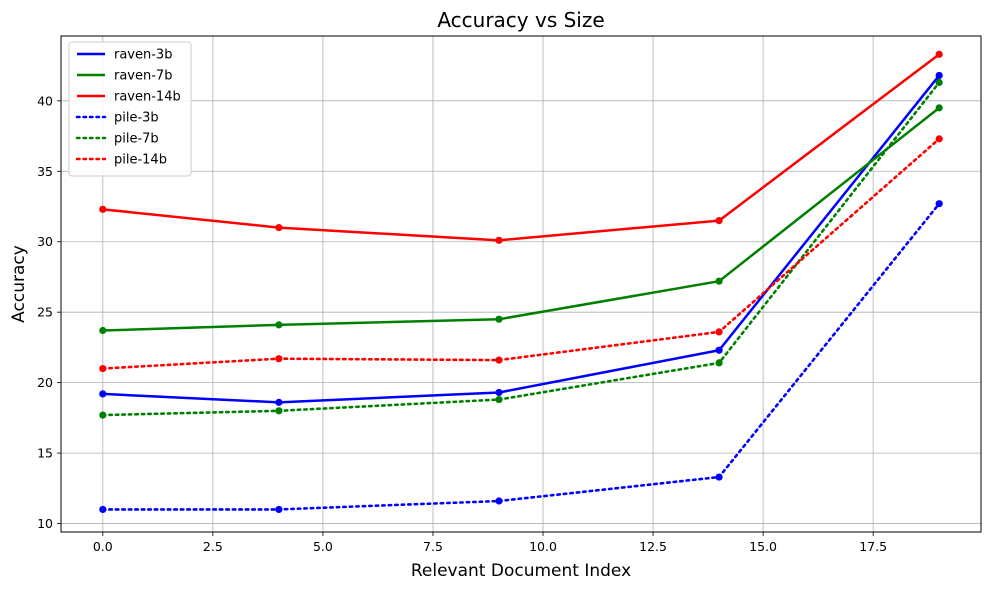 The width and height of the screenshot is (989, 590). What do you see at coordinates (323, 546) in the screenshot?
I see `x-tick-label: 5.0` at bounding box center [323, 546].